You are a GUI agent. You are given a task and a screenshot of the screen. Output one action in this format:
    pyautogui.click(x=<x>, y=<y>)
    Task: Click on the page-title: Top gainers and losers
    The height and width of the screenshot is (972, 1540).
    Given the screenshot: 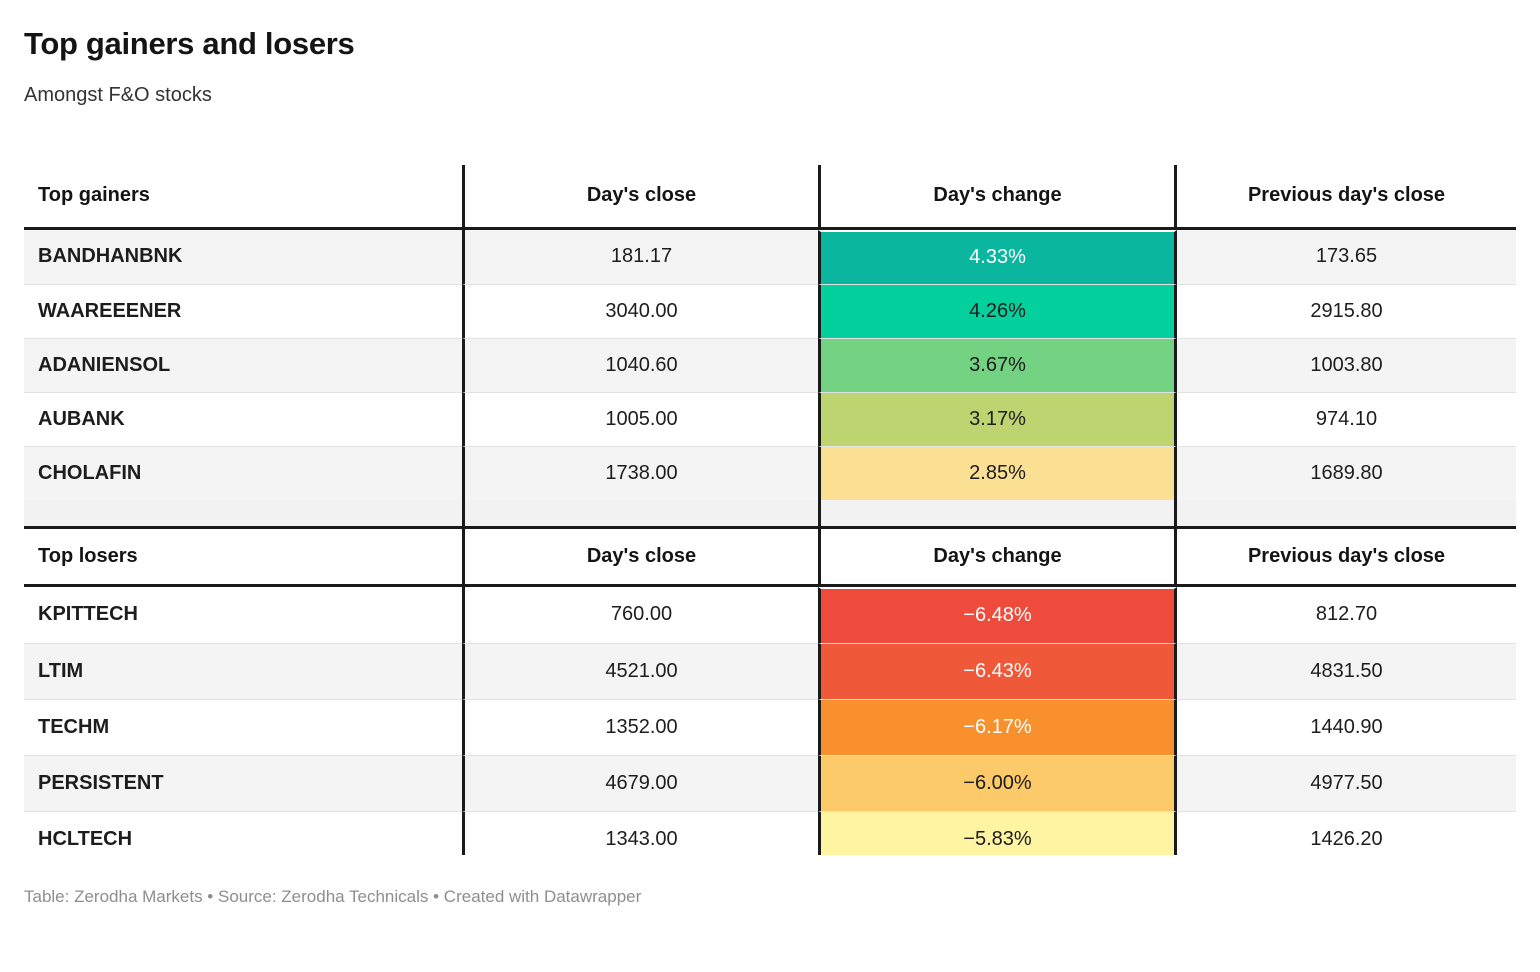 What is the action you would take?
    pyautogui.click(x=189, y=43)
    